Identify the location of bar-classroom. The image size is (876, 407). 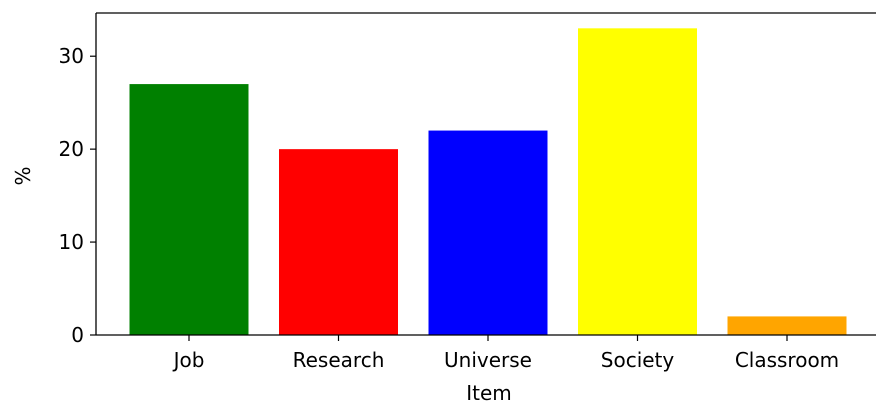
(787, 325).